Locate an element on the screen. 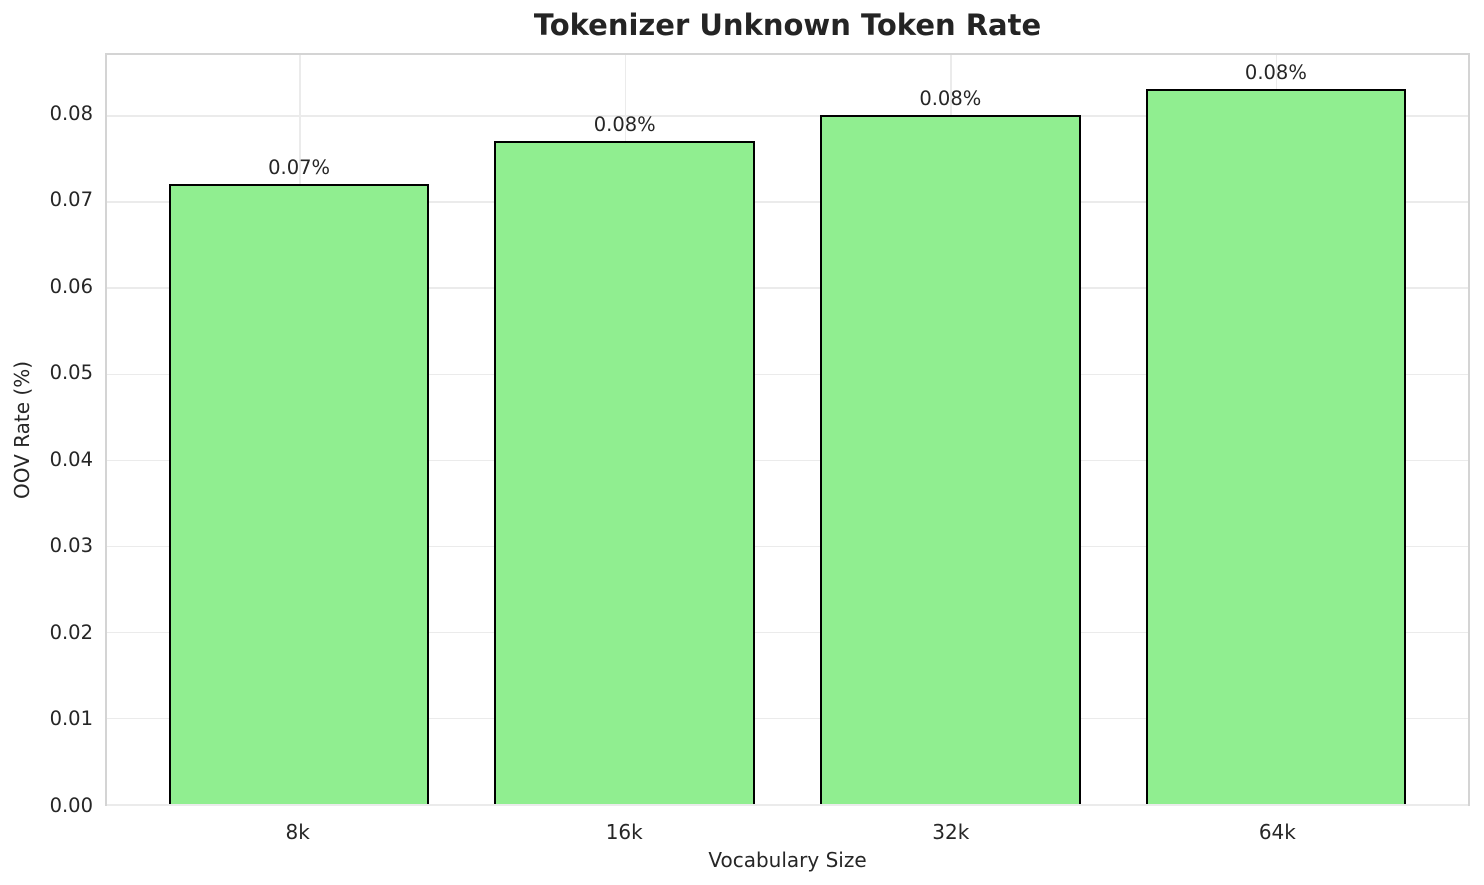  x-tick-label: 32k is located at coordinates (951, 832).